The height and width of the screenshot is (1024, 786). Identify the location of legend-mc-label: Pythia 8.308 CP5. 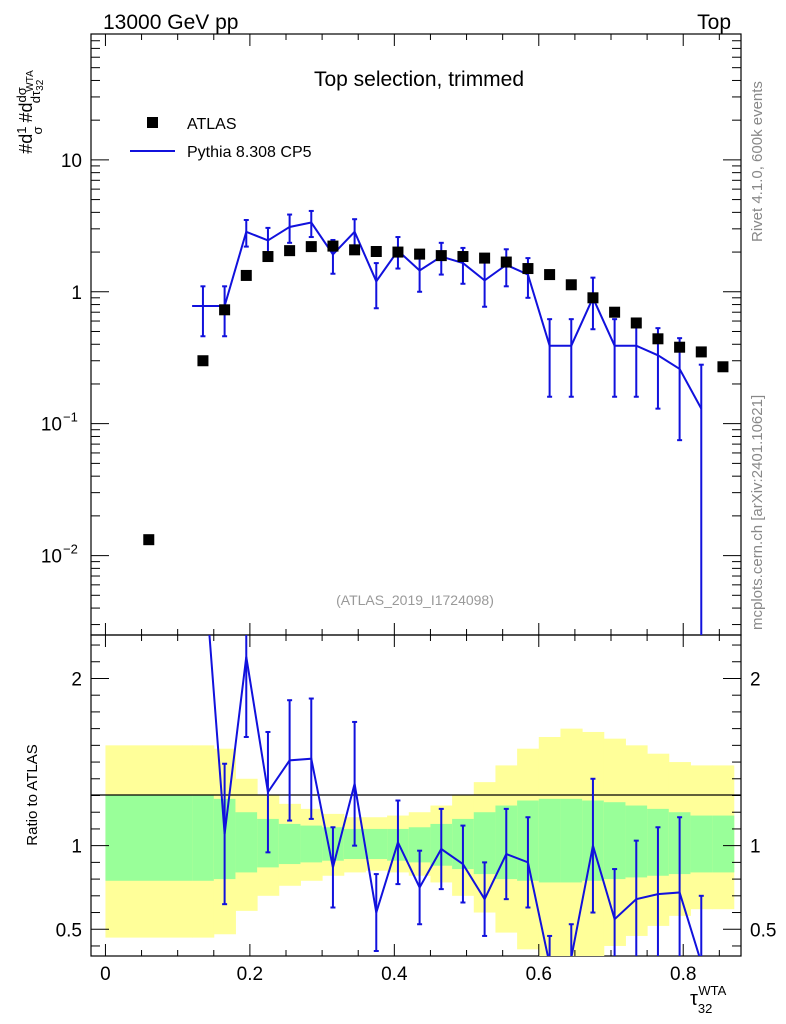
(249, 152).